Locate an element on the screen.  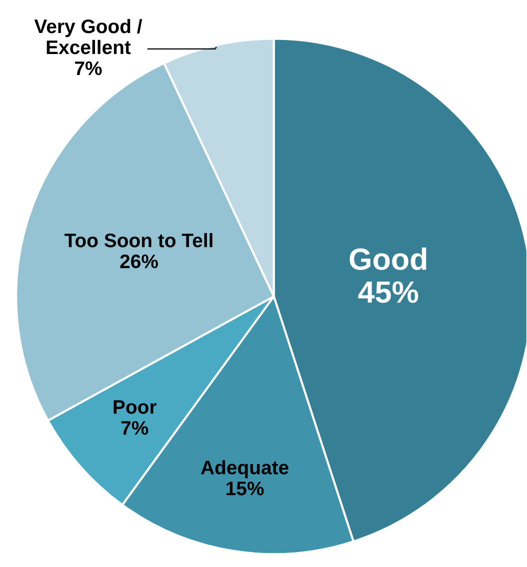
data-label: 15% is located at coordinates (245, 489).